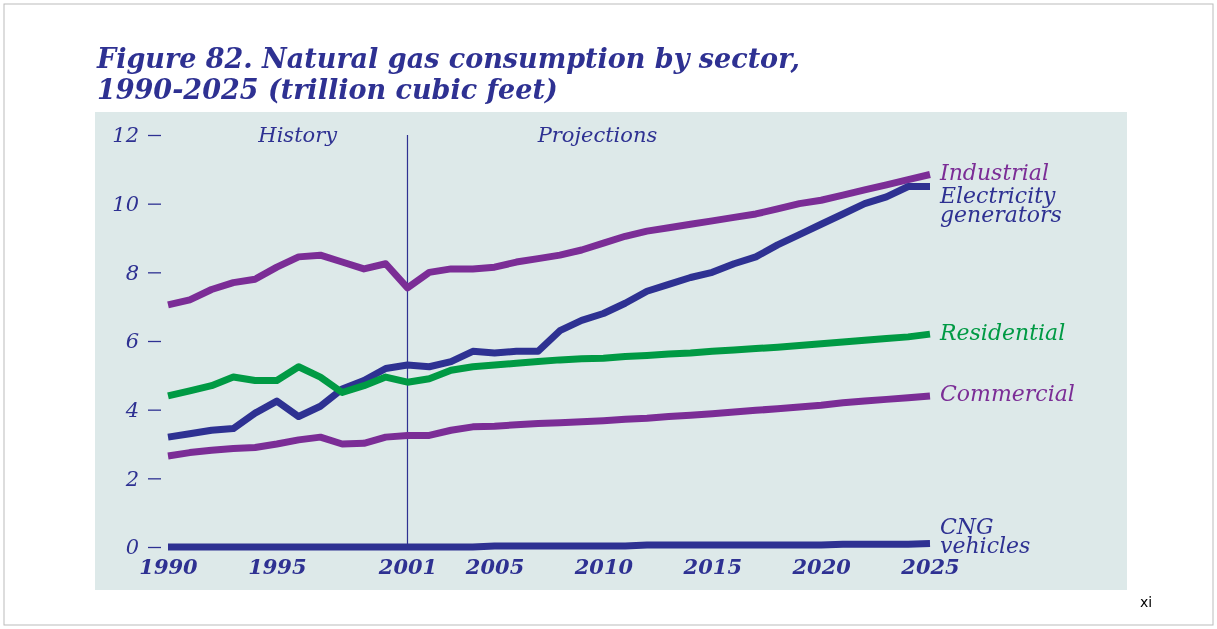 The width and height of the screenshot is (1217, 629). I want to click on x-tick-label: 2010, so click(603, 566).